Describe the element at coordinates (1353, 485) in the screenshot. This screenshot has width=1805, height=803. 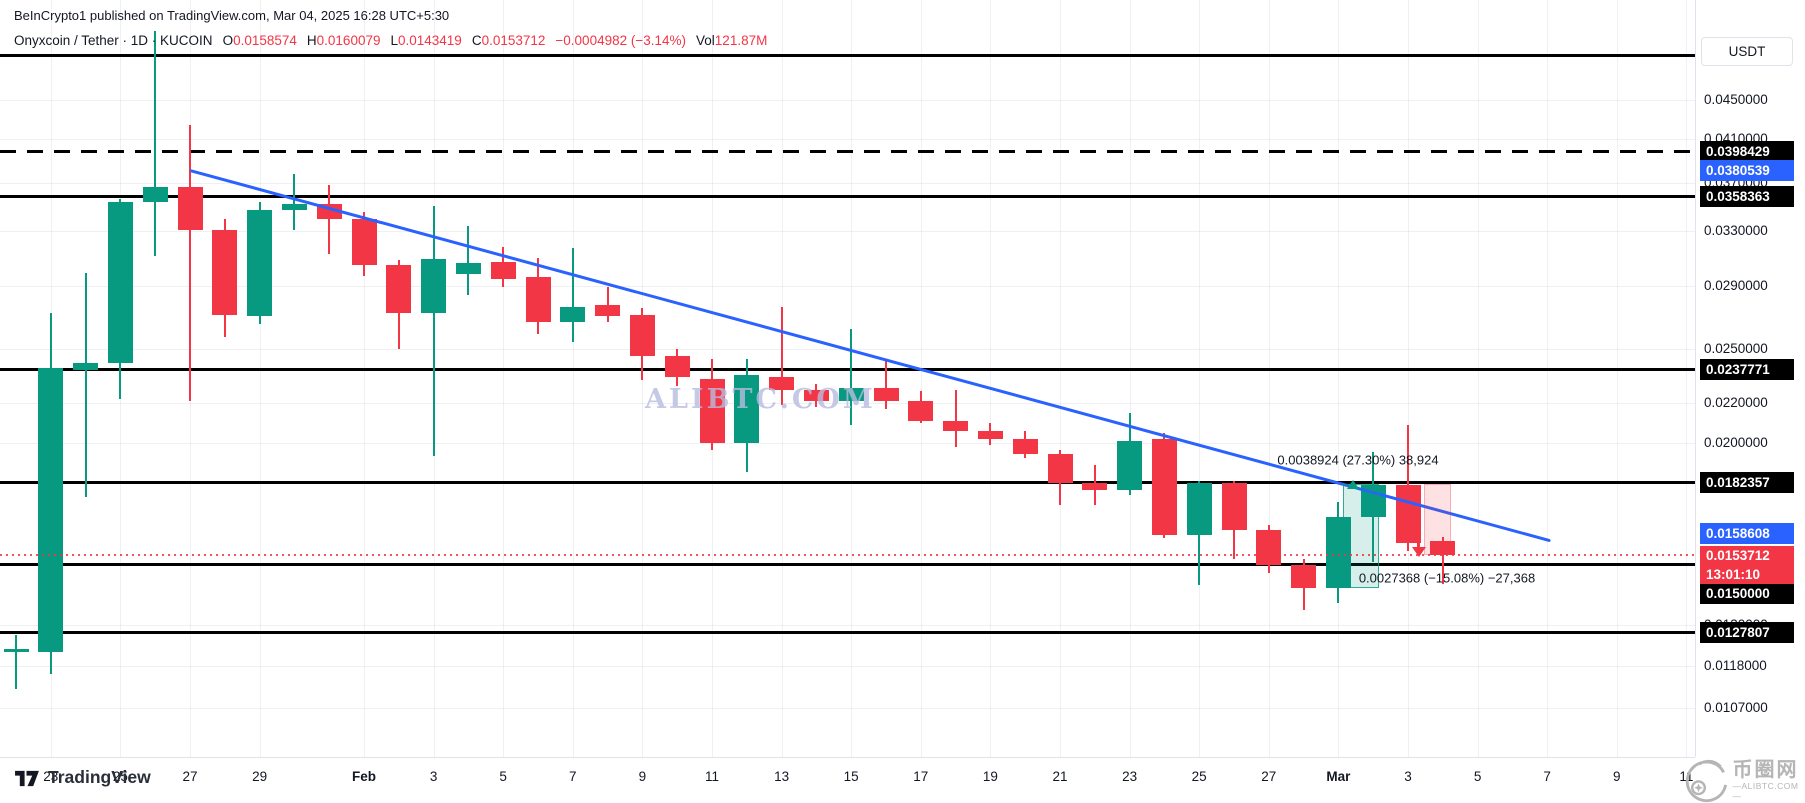
I see `measure-up-arrow-icon` at that location.